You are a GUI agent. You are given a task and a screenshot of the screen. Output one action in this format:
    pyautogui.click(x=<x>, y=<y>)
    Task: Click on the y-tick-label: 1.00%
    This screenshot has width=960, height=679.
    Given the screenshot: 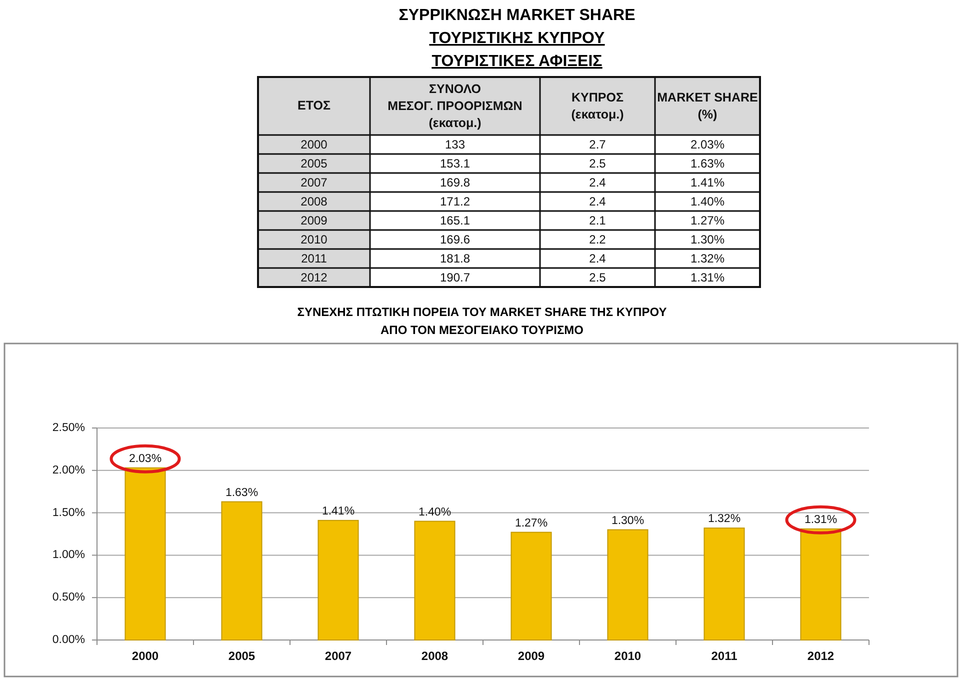 What is the action you would take?
    pyautogui.click(x=68, y=555)
    